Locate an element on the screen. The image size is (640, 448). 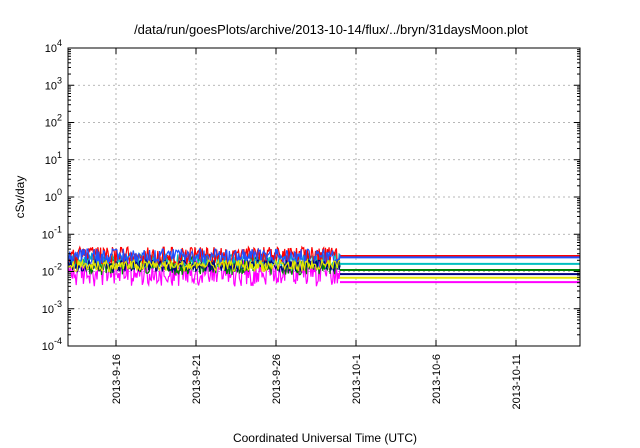
y-tick-label: 10⁻⁴ is located at coordinates (52, 344).